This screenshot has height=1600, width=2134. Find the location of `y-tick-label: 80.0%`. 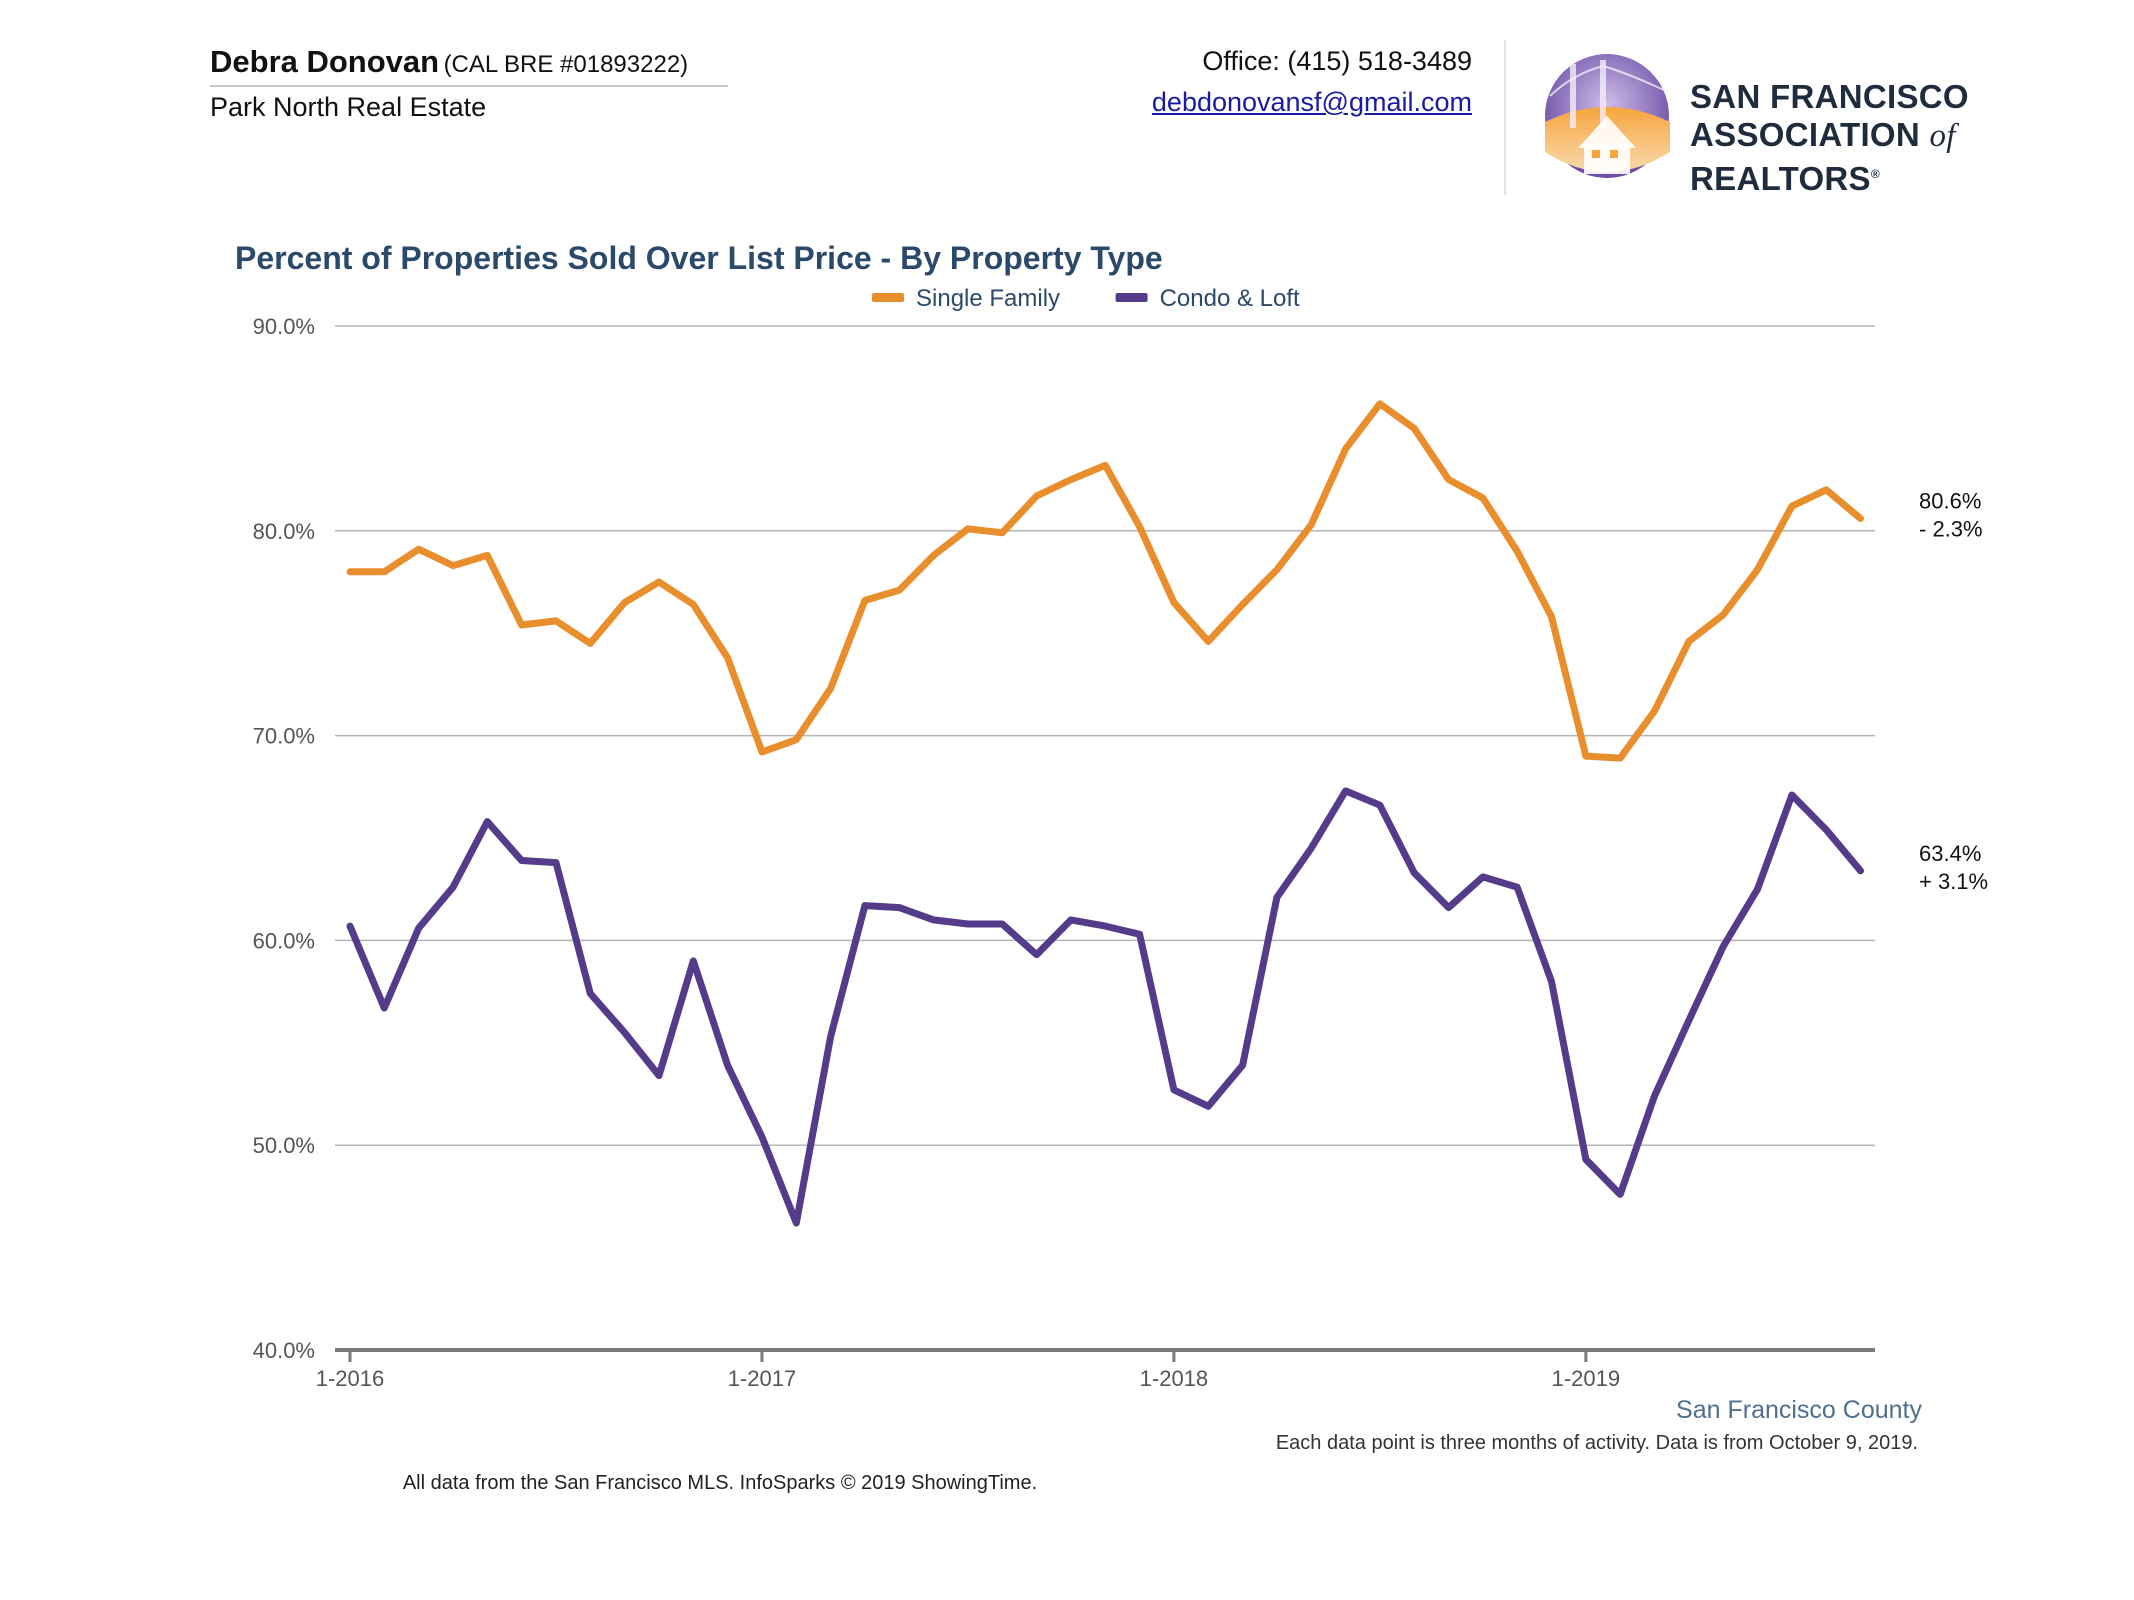

y-tick-label: 80.0% is located at coordinates (284, 531).